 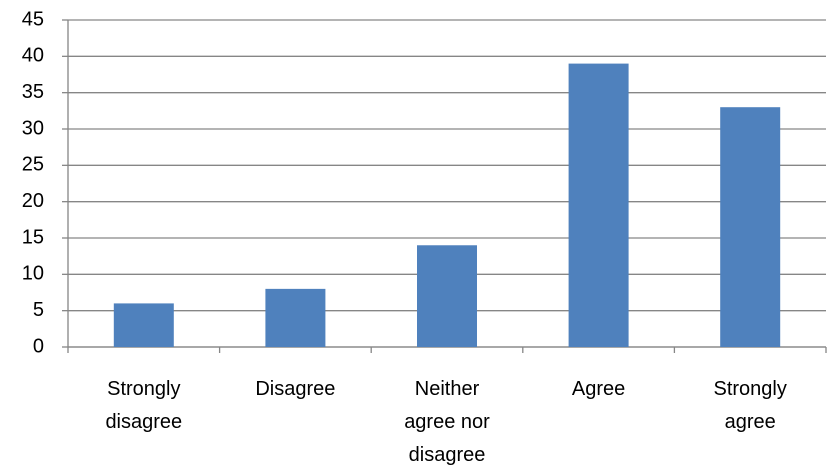 I want to click on y-tick-label: 0, so click(x=38, y=346).